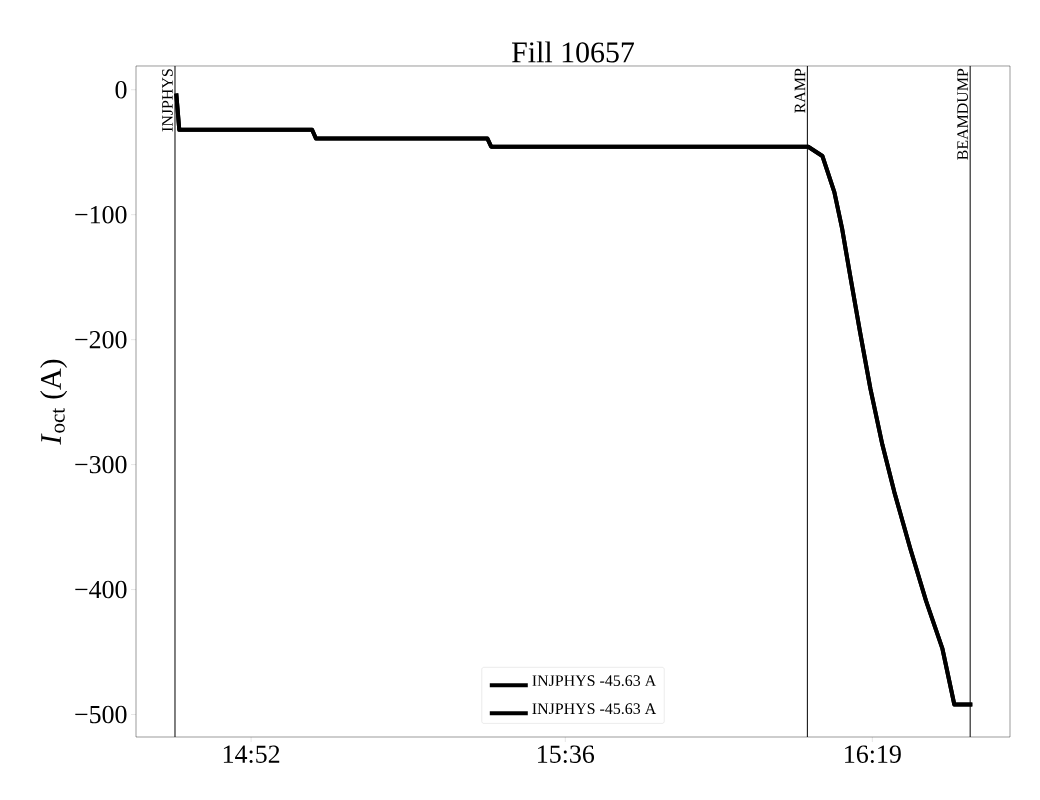  What do you see at coordinates (167, 100) in the screenshot?
I see `ref-line-label: INJPHYS` at bounding box center [167, 100].